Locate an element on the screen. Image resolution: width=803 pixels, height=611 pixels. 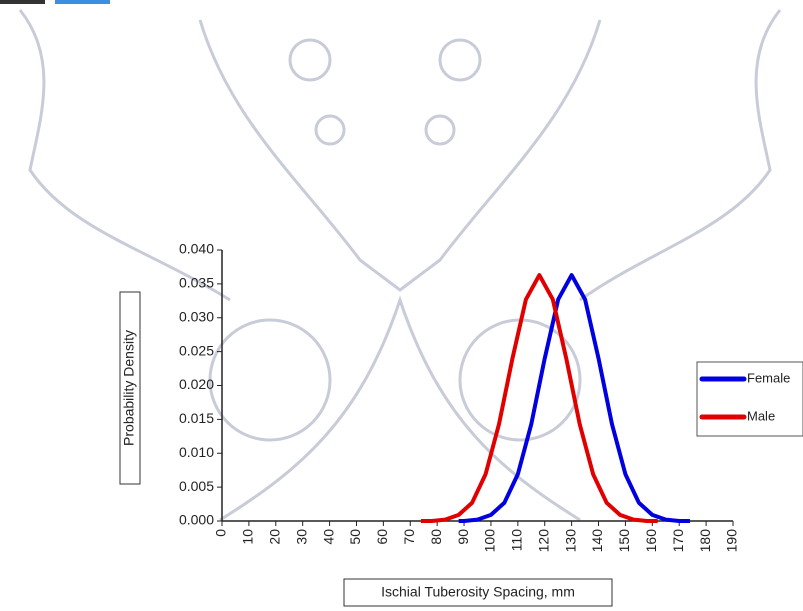
legend-frame is located at coordinates (749, 399).